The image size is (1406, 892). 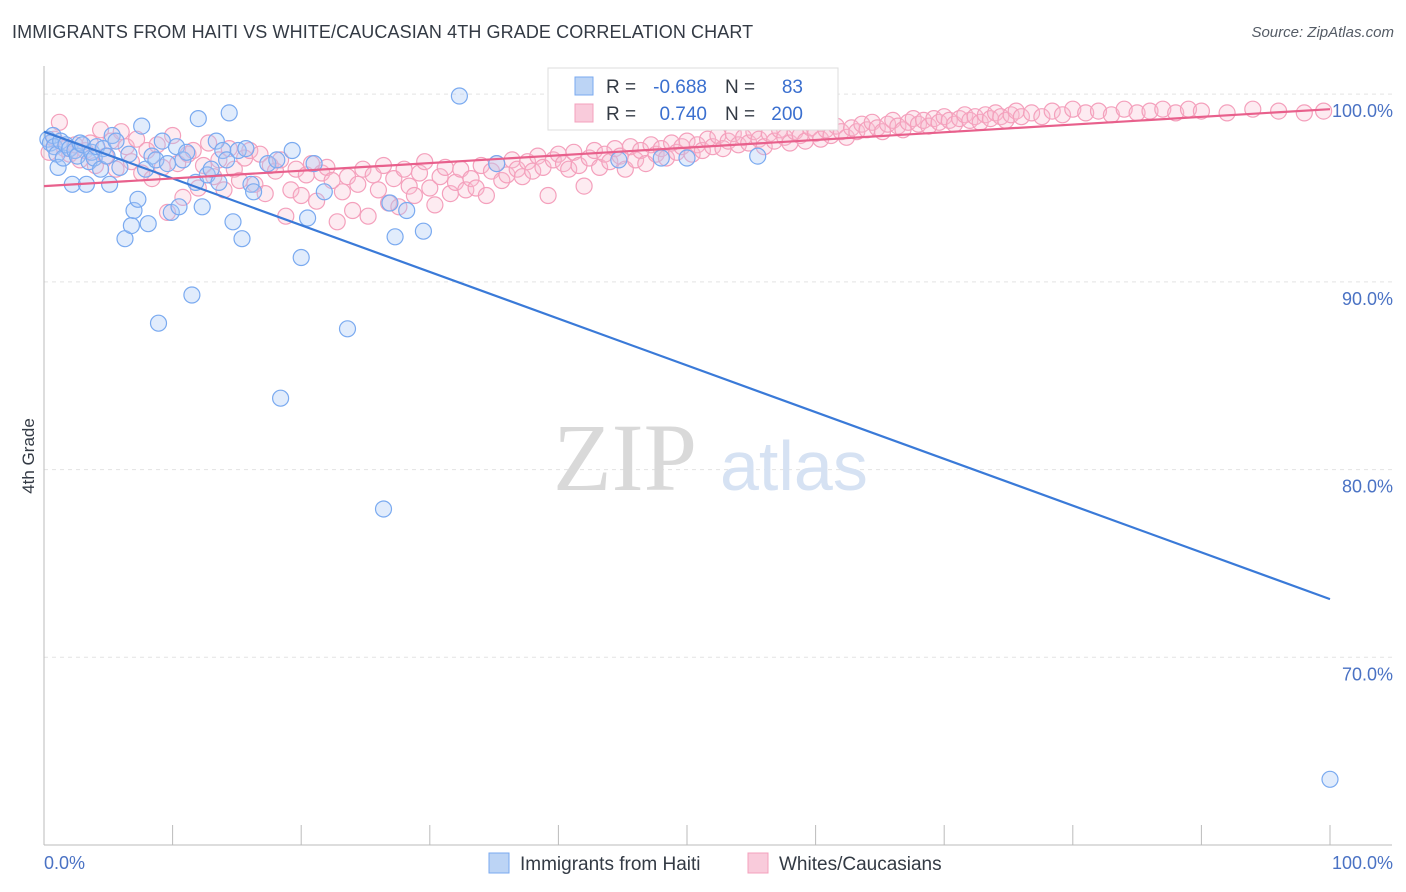 I want to click on bottom-legend: Immigrants from Haiti Whites/Caucasians, so click(x=715, y=863).